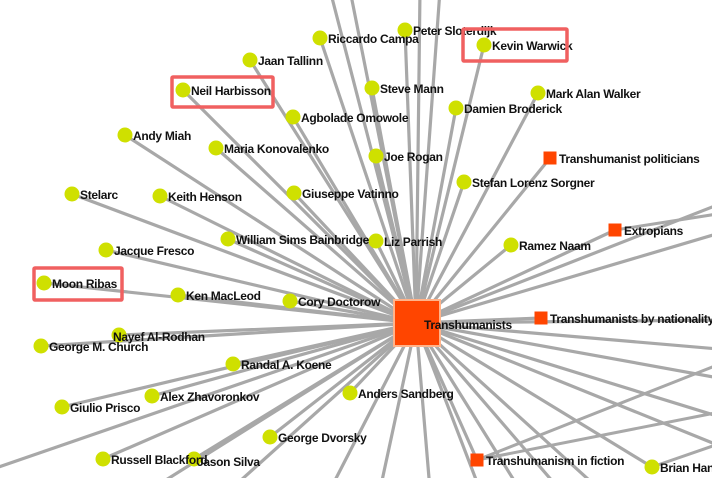  I want to click on edge-damien-broderick, so click(436, 215).